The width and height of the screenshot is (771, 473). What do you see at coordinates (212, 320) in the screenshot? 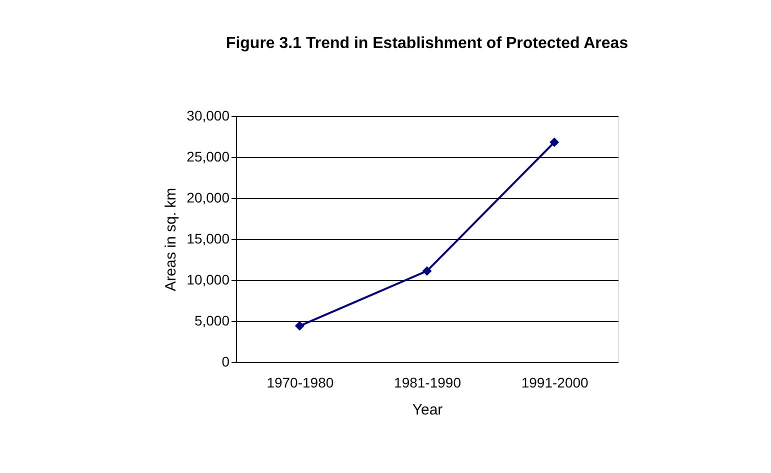
I see `y-tick-label: 5,000` at bounding box center [212, 320].